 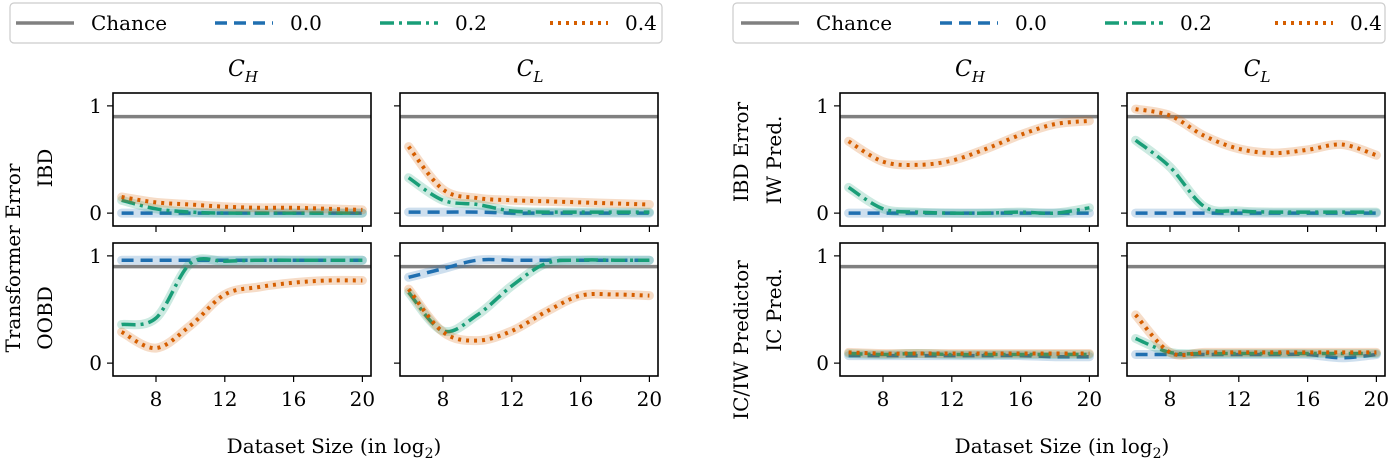 I want to click on left-row-label-oobd: OOBD, so click(x=45, y=318).